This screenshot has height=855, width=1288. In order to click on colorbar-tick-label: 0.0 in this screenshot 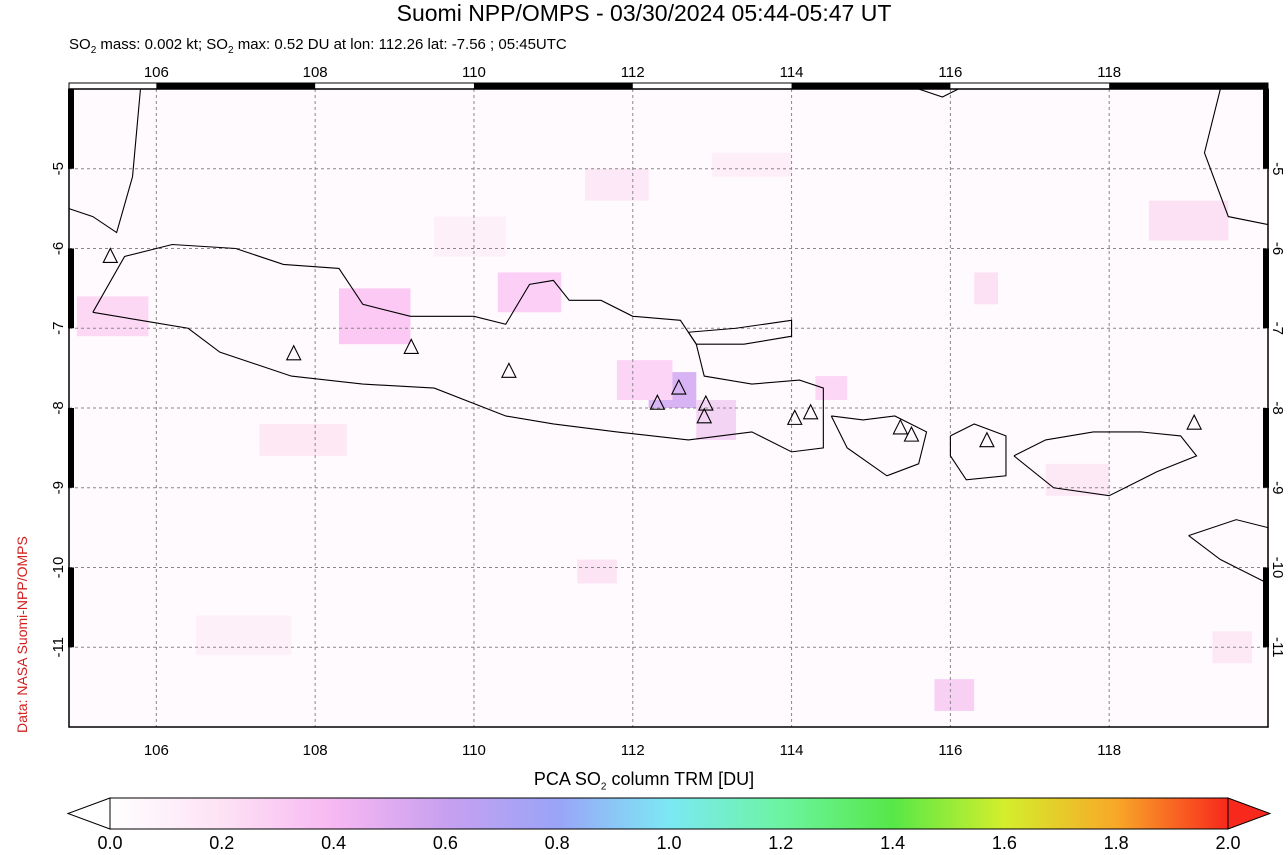, I will do `click(110, 843)`.